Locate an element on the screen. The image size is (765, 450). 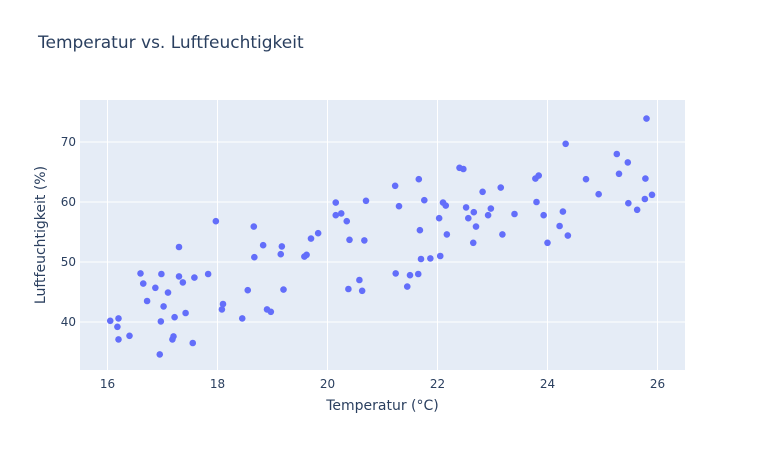
x-tick-label: 16 is located at coordinates (107, 384).